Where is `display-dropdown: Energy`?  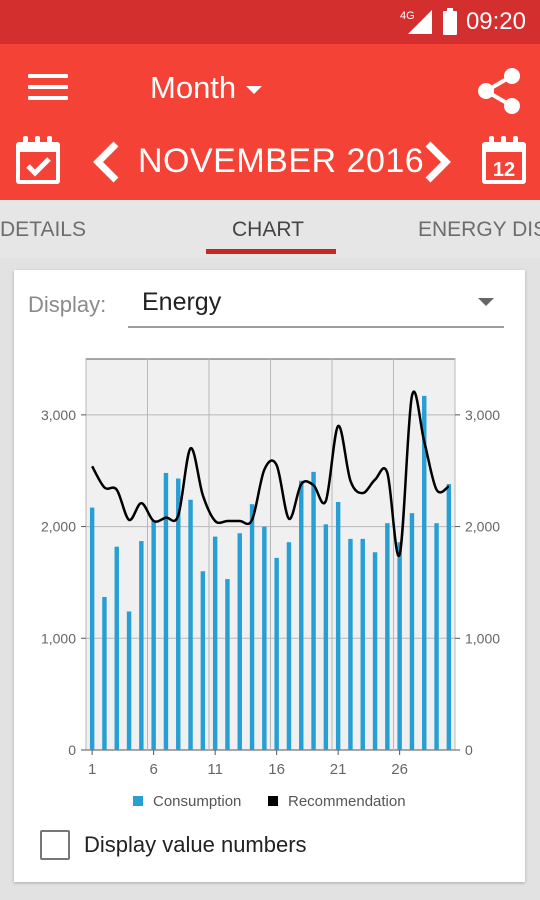
display-dropdown: Energy is located at coordinates (316, 306).